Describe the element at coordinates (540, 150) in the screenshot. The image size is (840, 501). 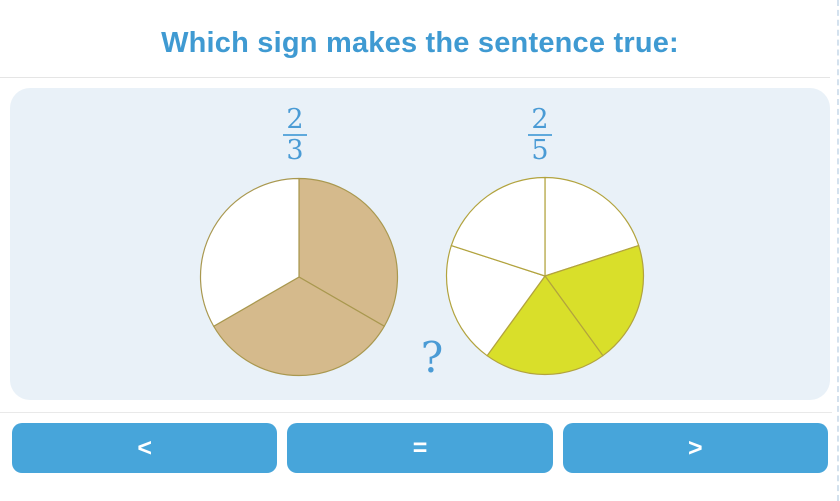
I see `right-fraction-denominator: 5` at that location.